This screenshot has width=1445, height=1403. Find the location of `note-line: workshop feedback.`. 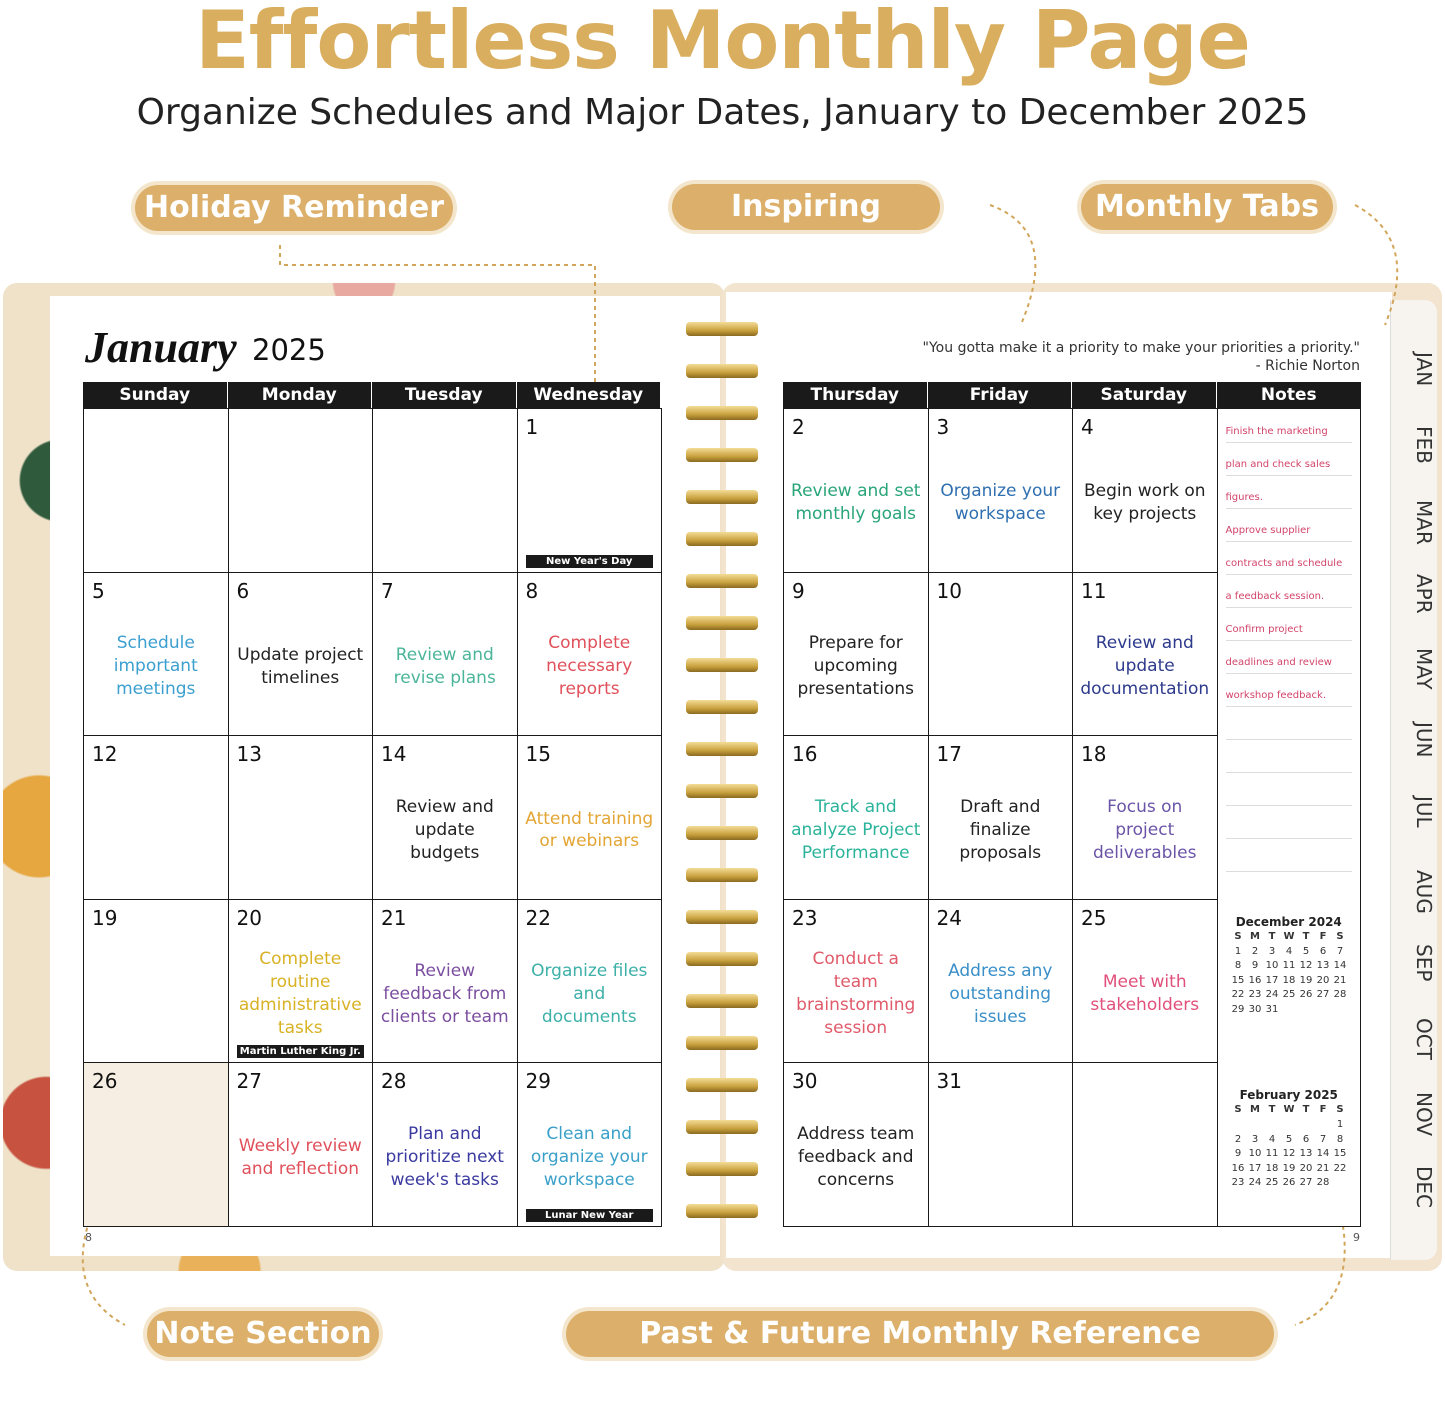

note-line: workshop feedback. is located at coordinates (1288, 690).